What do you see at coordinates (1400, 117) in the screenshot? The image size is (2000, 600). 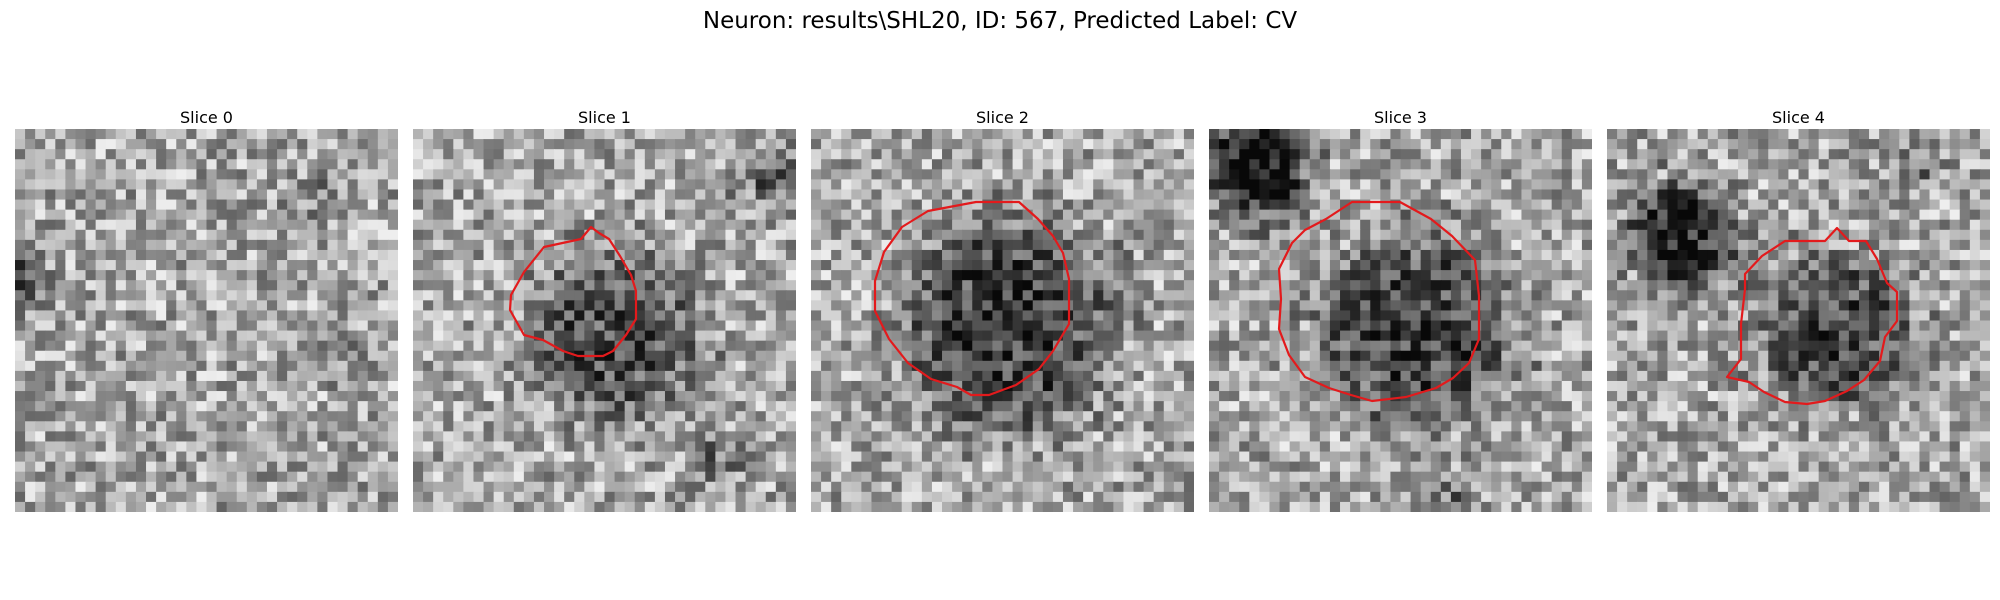 I see `slice-title: Slice 3` at bounding box center [1400, 117].